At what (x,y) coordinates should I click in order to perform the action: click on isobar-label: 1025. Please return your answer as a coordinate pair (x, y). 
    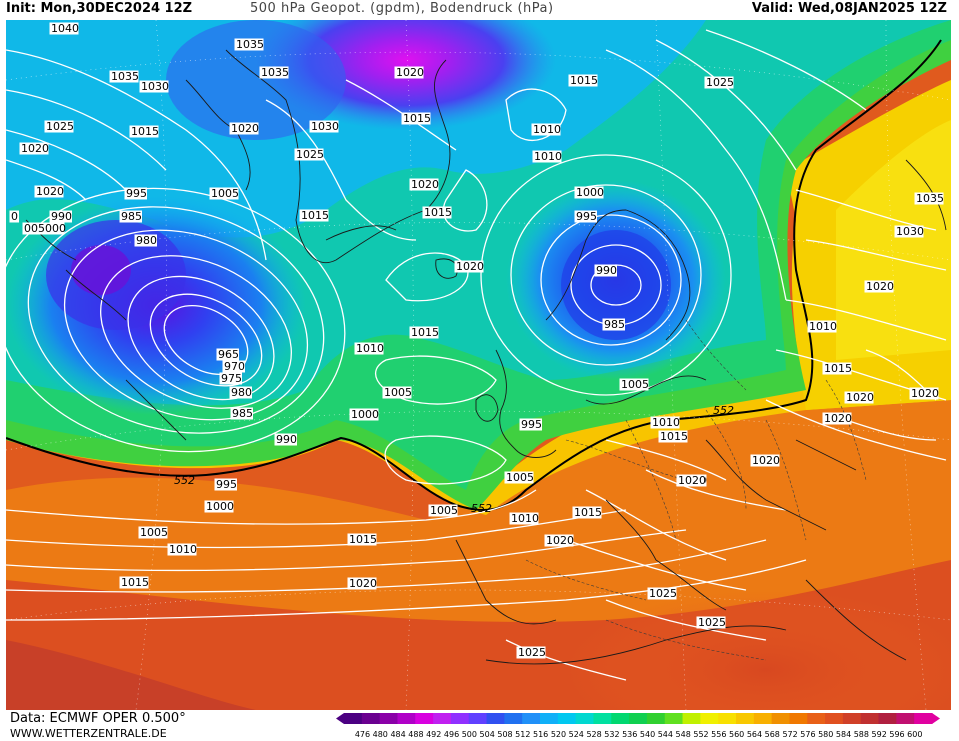
    Looking at the image, I should click on (60, 126).